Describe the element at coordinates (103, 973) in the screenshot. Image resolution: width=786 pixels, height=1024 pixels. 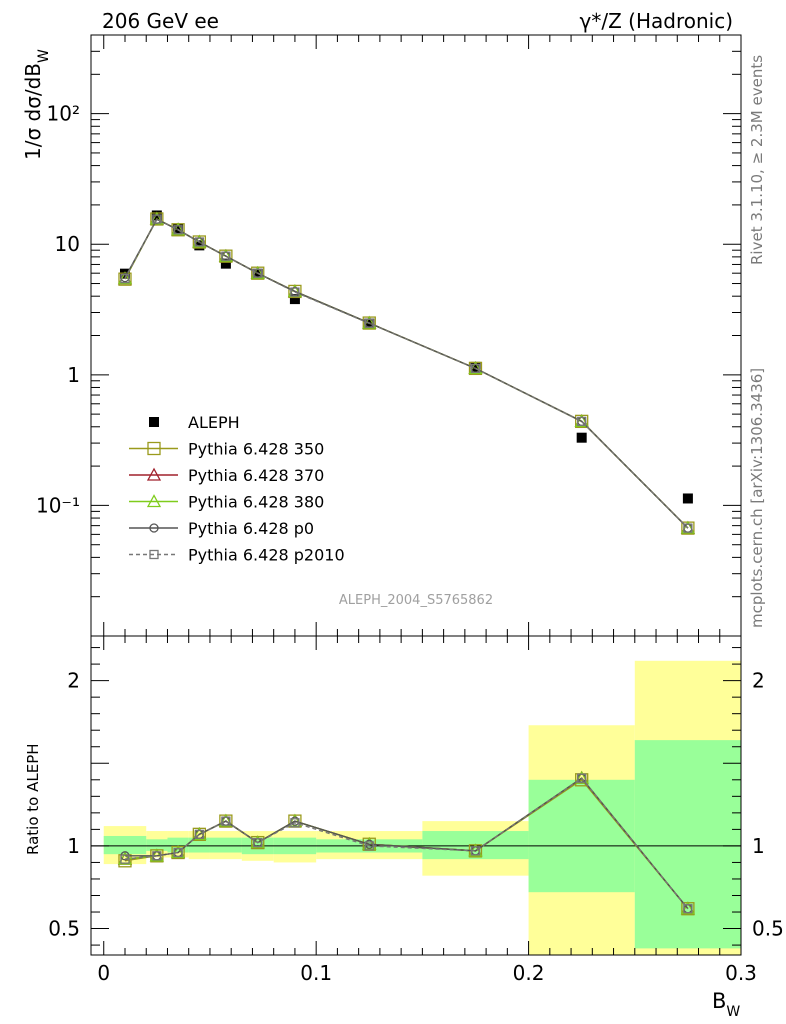
I see `x-tick-label: 0` at that location.